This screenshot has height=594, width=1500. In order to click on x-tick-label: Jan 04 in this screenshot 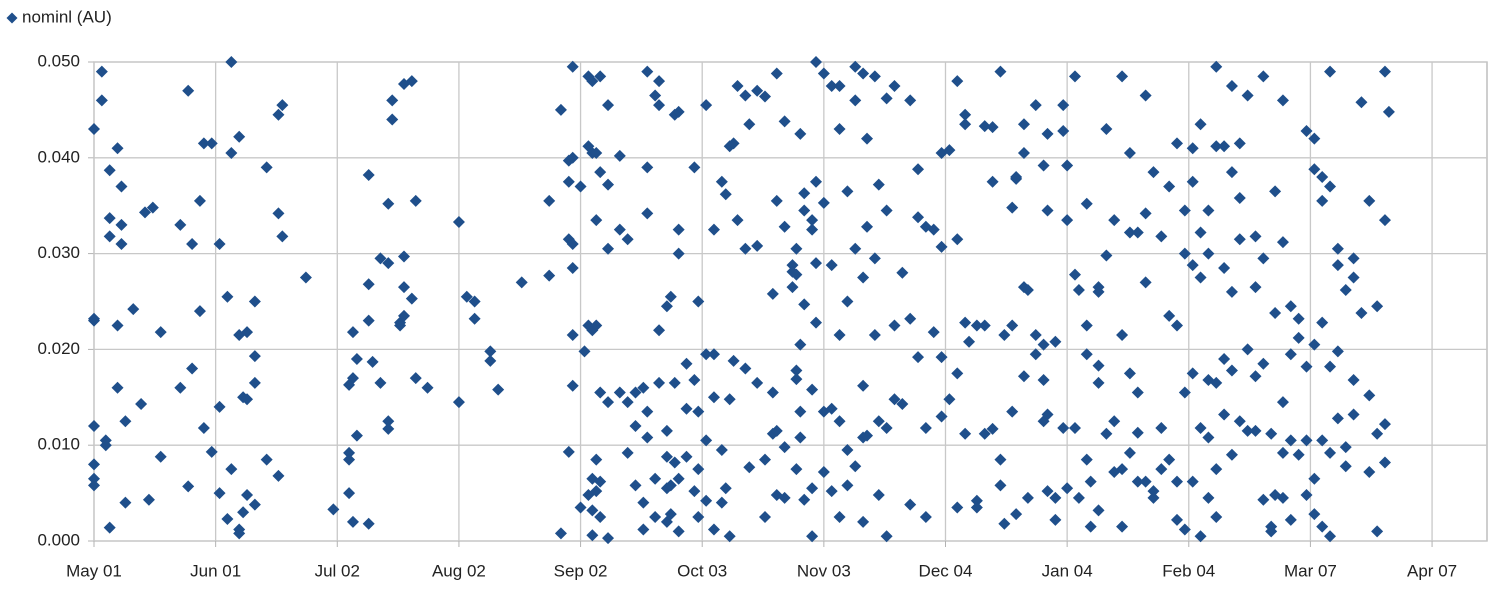, I will do `click(1067, 570)`.